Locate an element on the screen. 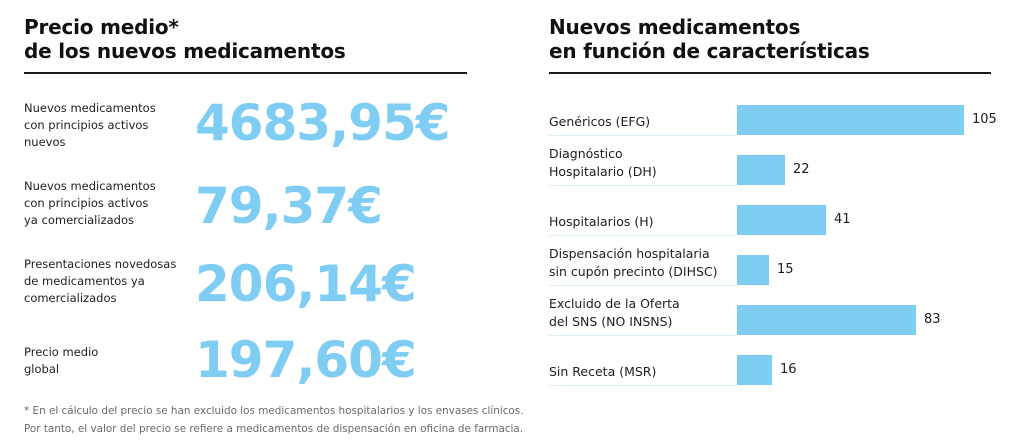 The image size is (1024, 447). price-item-label-line: Presentaciones novedosas is located at coordinates (100, 264).